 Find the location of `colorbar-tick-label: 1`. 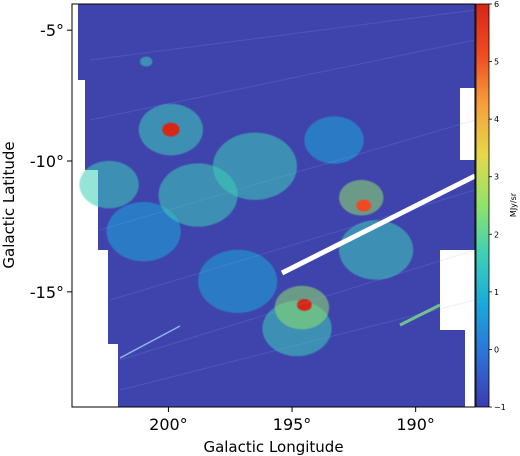

colorbar-tick-label: 1 is located at coordinates (496, 292).